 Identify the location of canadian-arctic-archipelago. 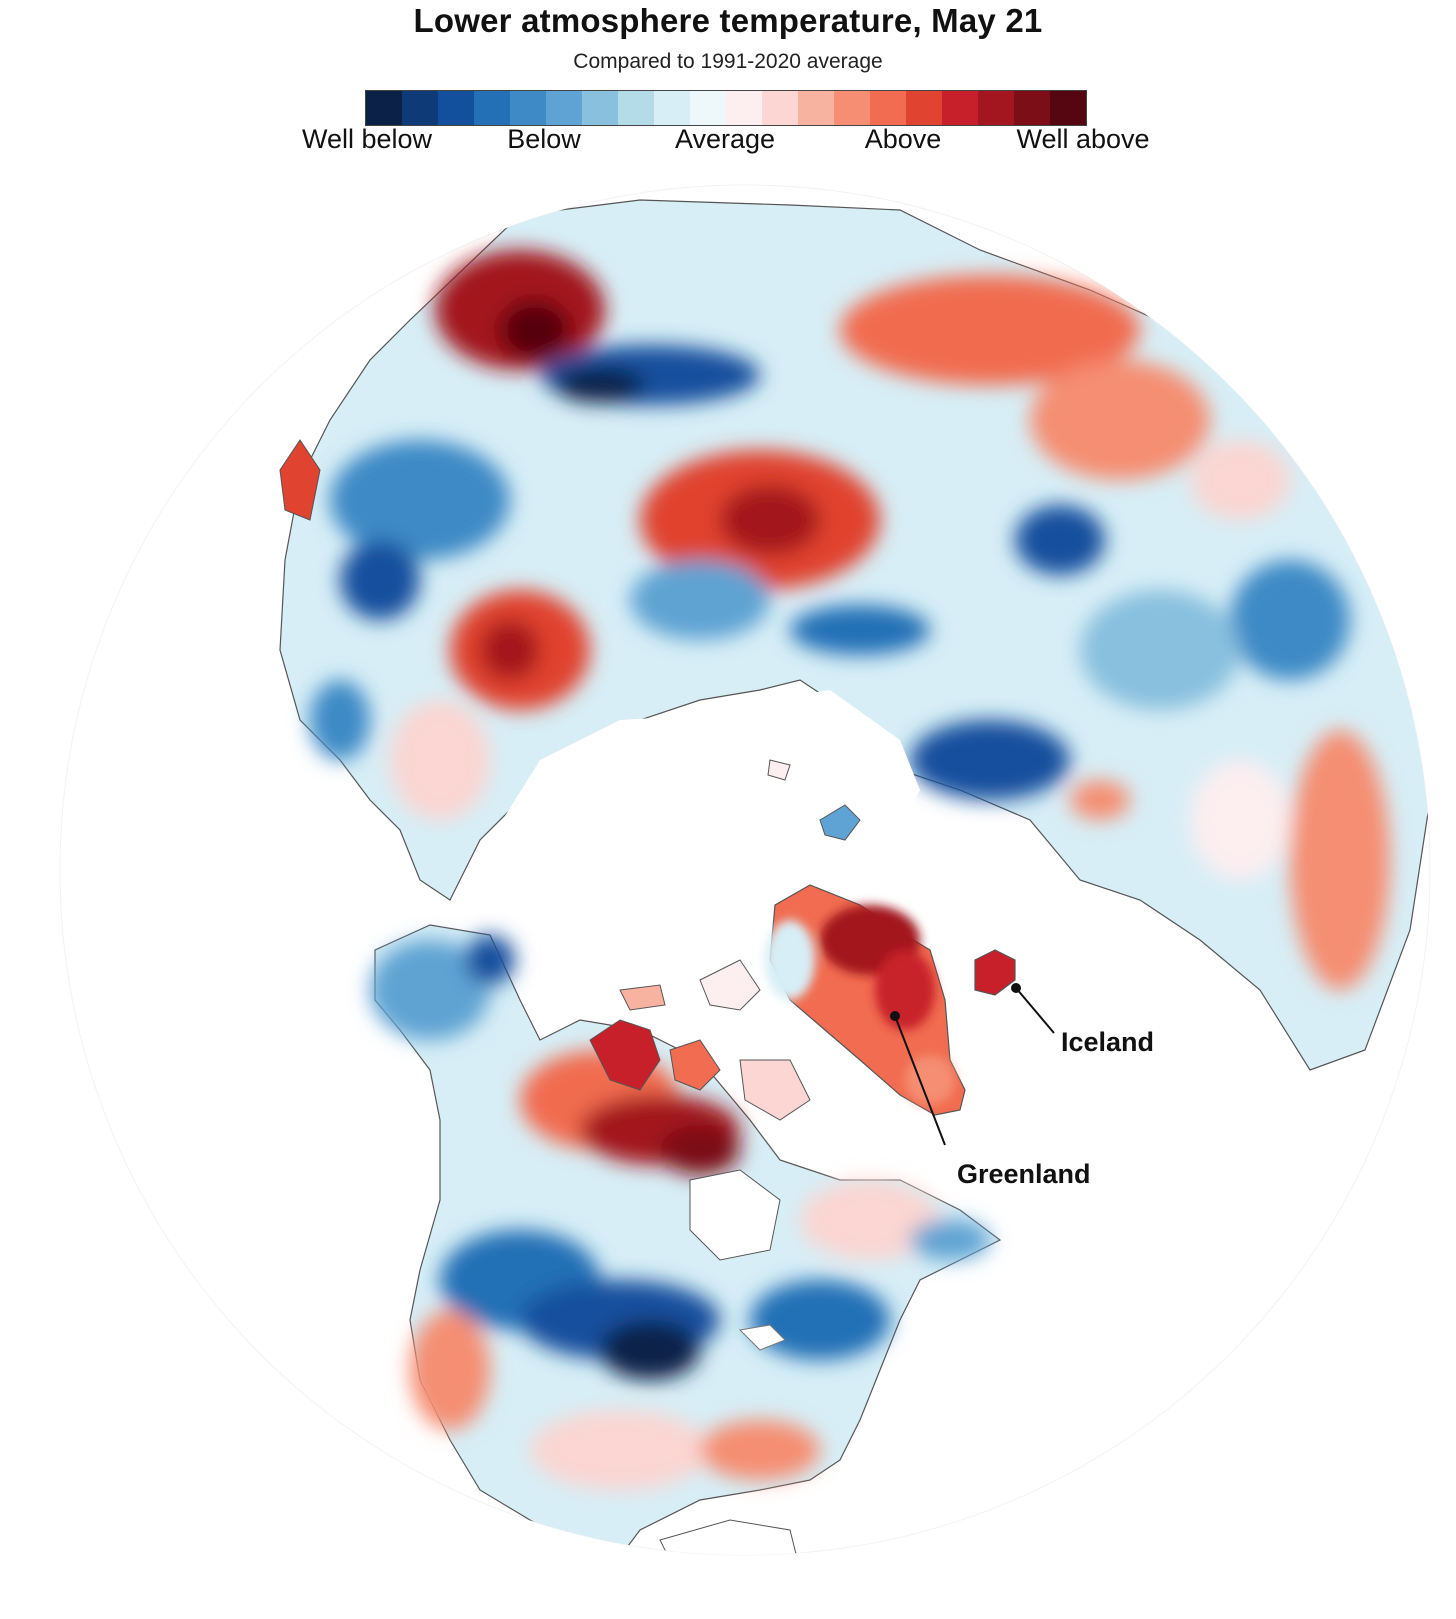
(700, 1040).